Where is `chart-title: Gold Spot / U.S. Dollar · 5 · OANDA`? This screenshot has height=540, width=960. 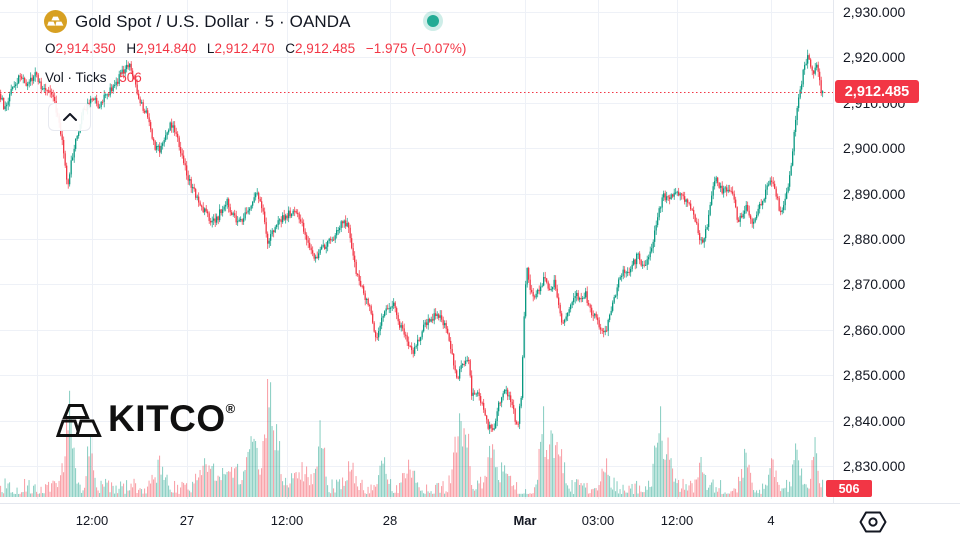 chart-title: Gold Spot / U.S. Dollar · 5 · OANDA is located at coordinates (213, 21).